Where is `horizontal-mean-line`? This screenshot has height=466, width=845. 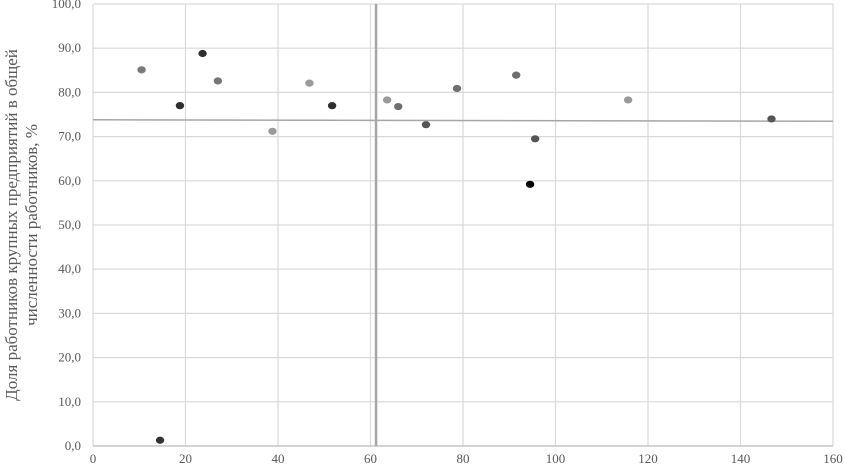 horizontal-mean-line is located at coordinates (463, 120).